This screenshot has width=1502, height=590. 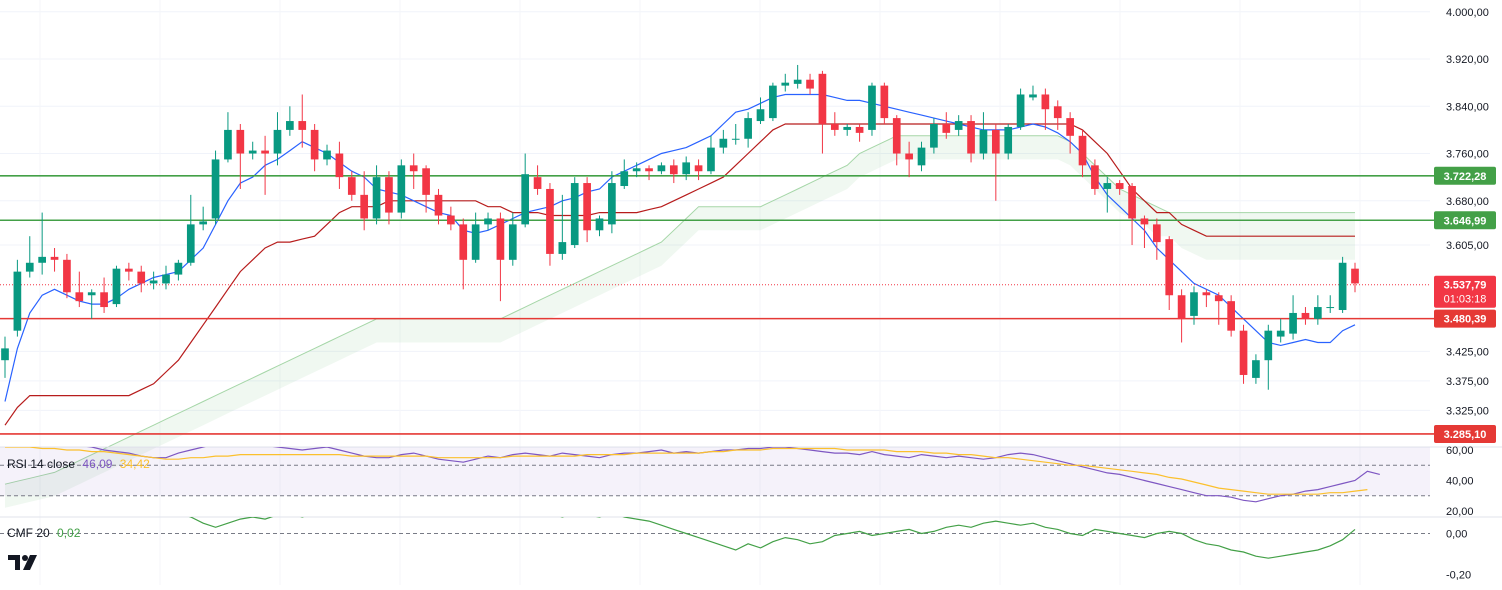 I want to click on y-tick-label: 3.760,00, so click(x=1467, y=155).